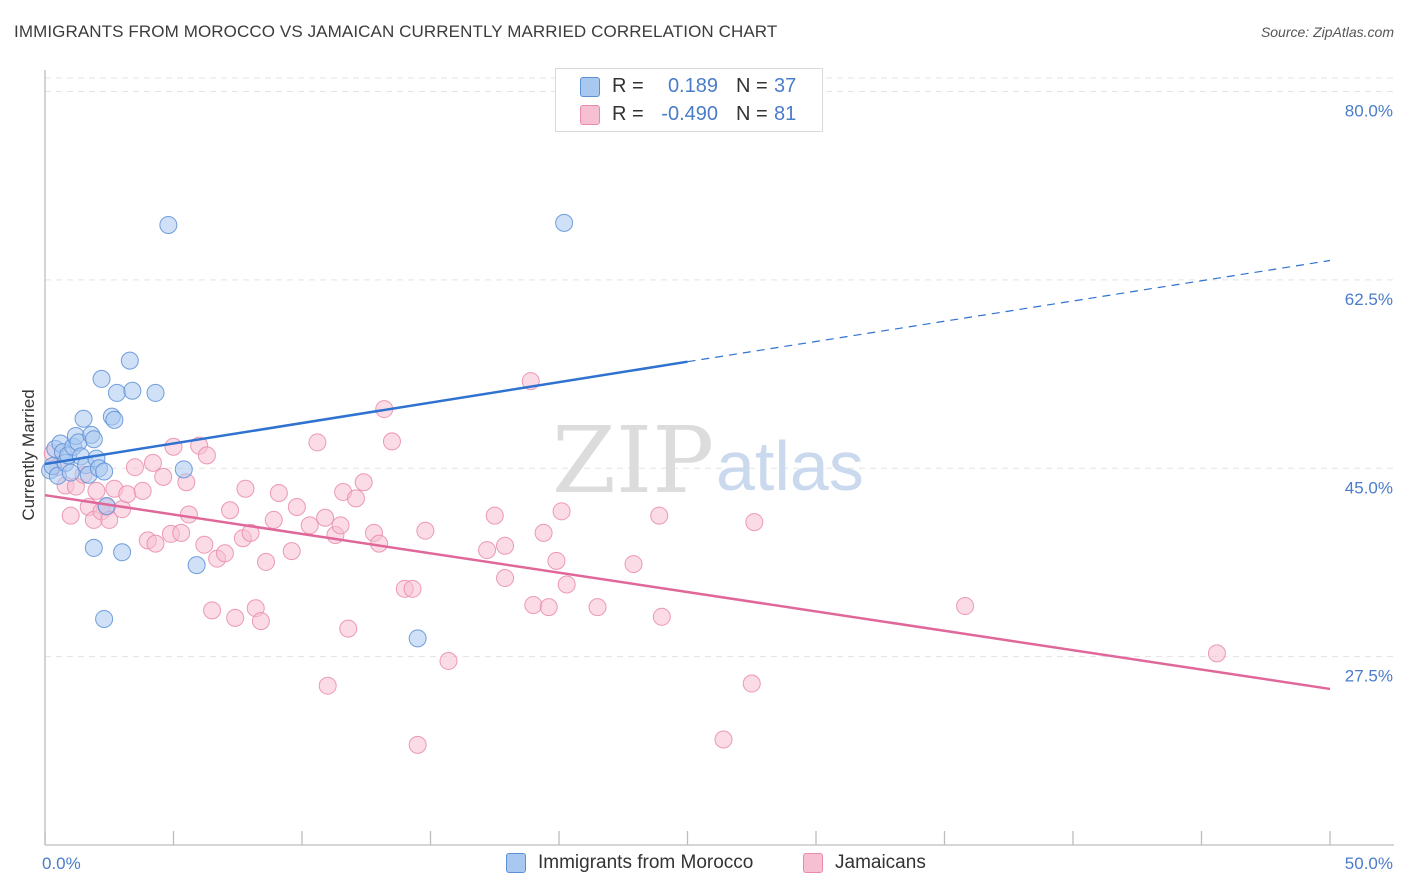 This screenshot has width=1406, height=892. What do you see at coordinates (590, 115) in the screenshot?
I see `legend-swatch-jamaicans` at bounding box center [590, 115].